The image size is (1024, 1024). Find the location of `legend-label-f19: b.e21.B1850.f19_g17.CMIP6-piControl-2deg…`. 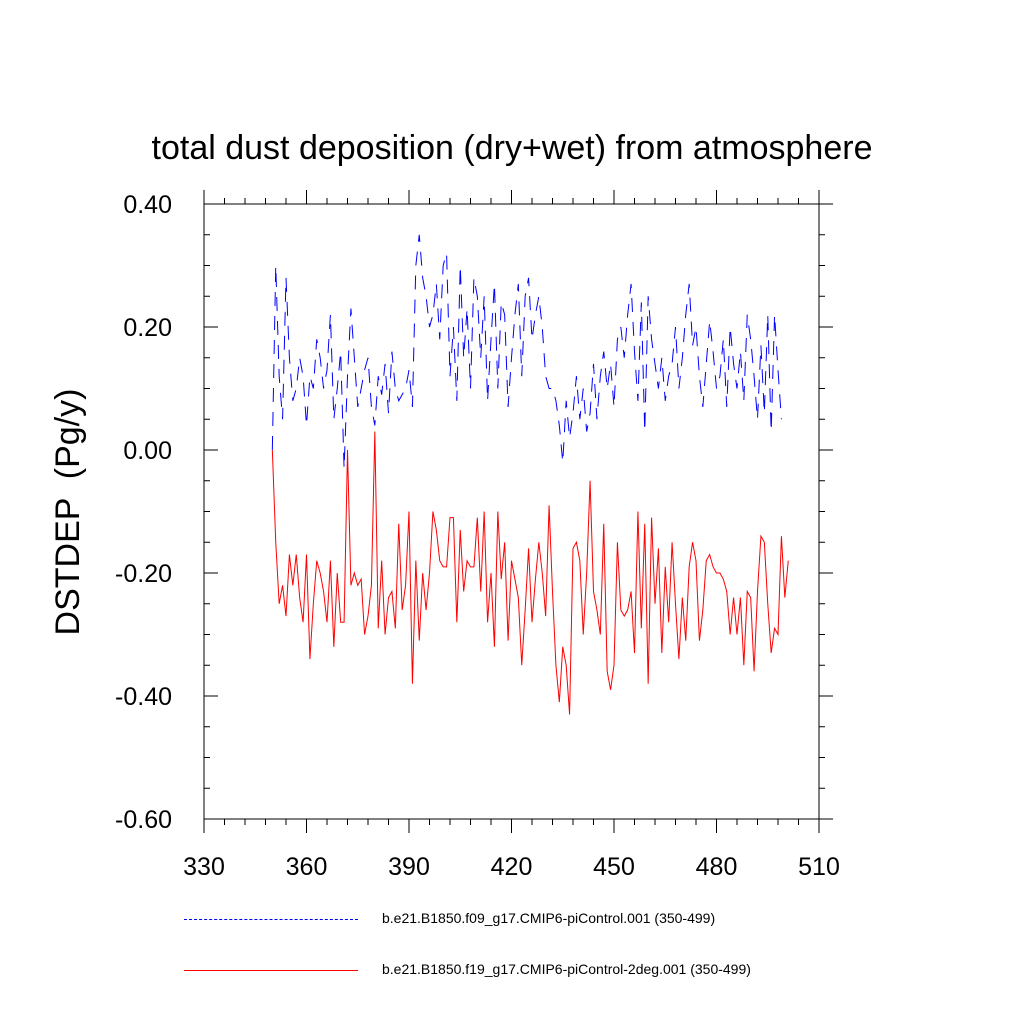

legend-label-f19: b.e21.B1850.f19_g17.CMIP6-piControl-2deg… is located at coordinates (566, 969).